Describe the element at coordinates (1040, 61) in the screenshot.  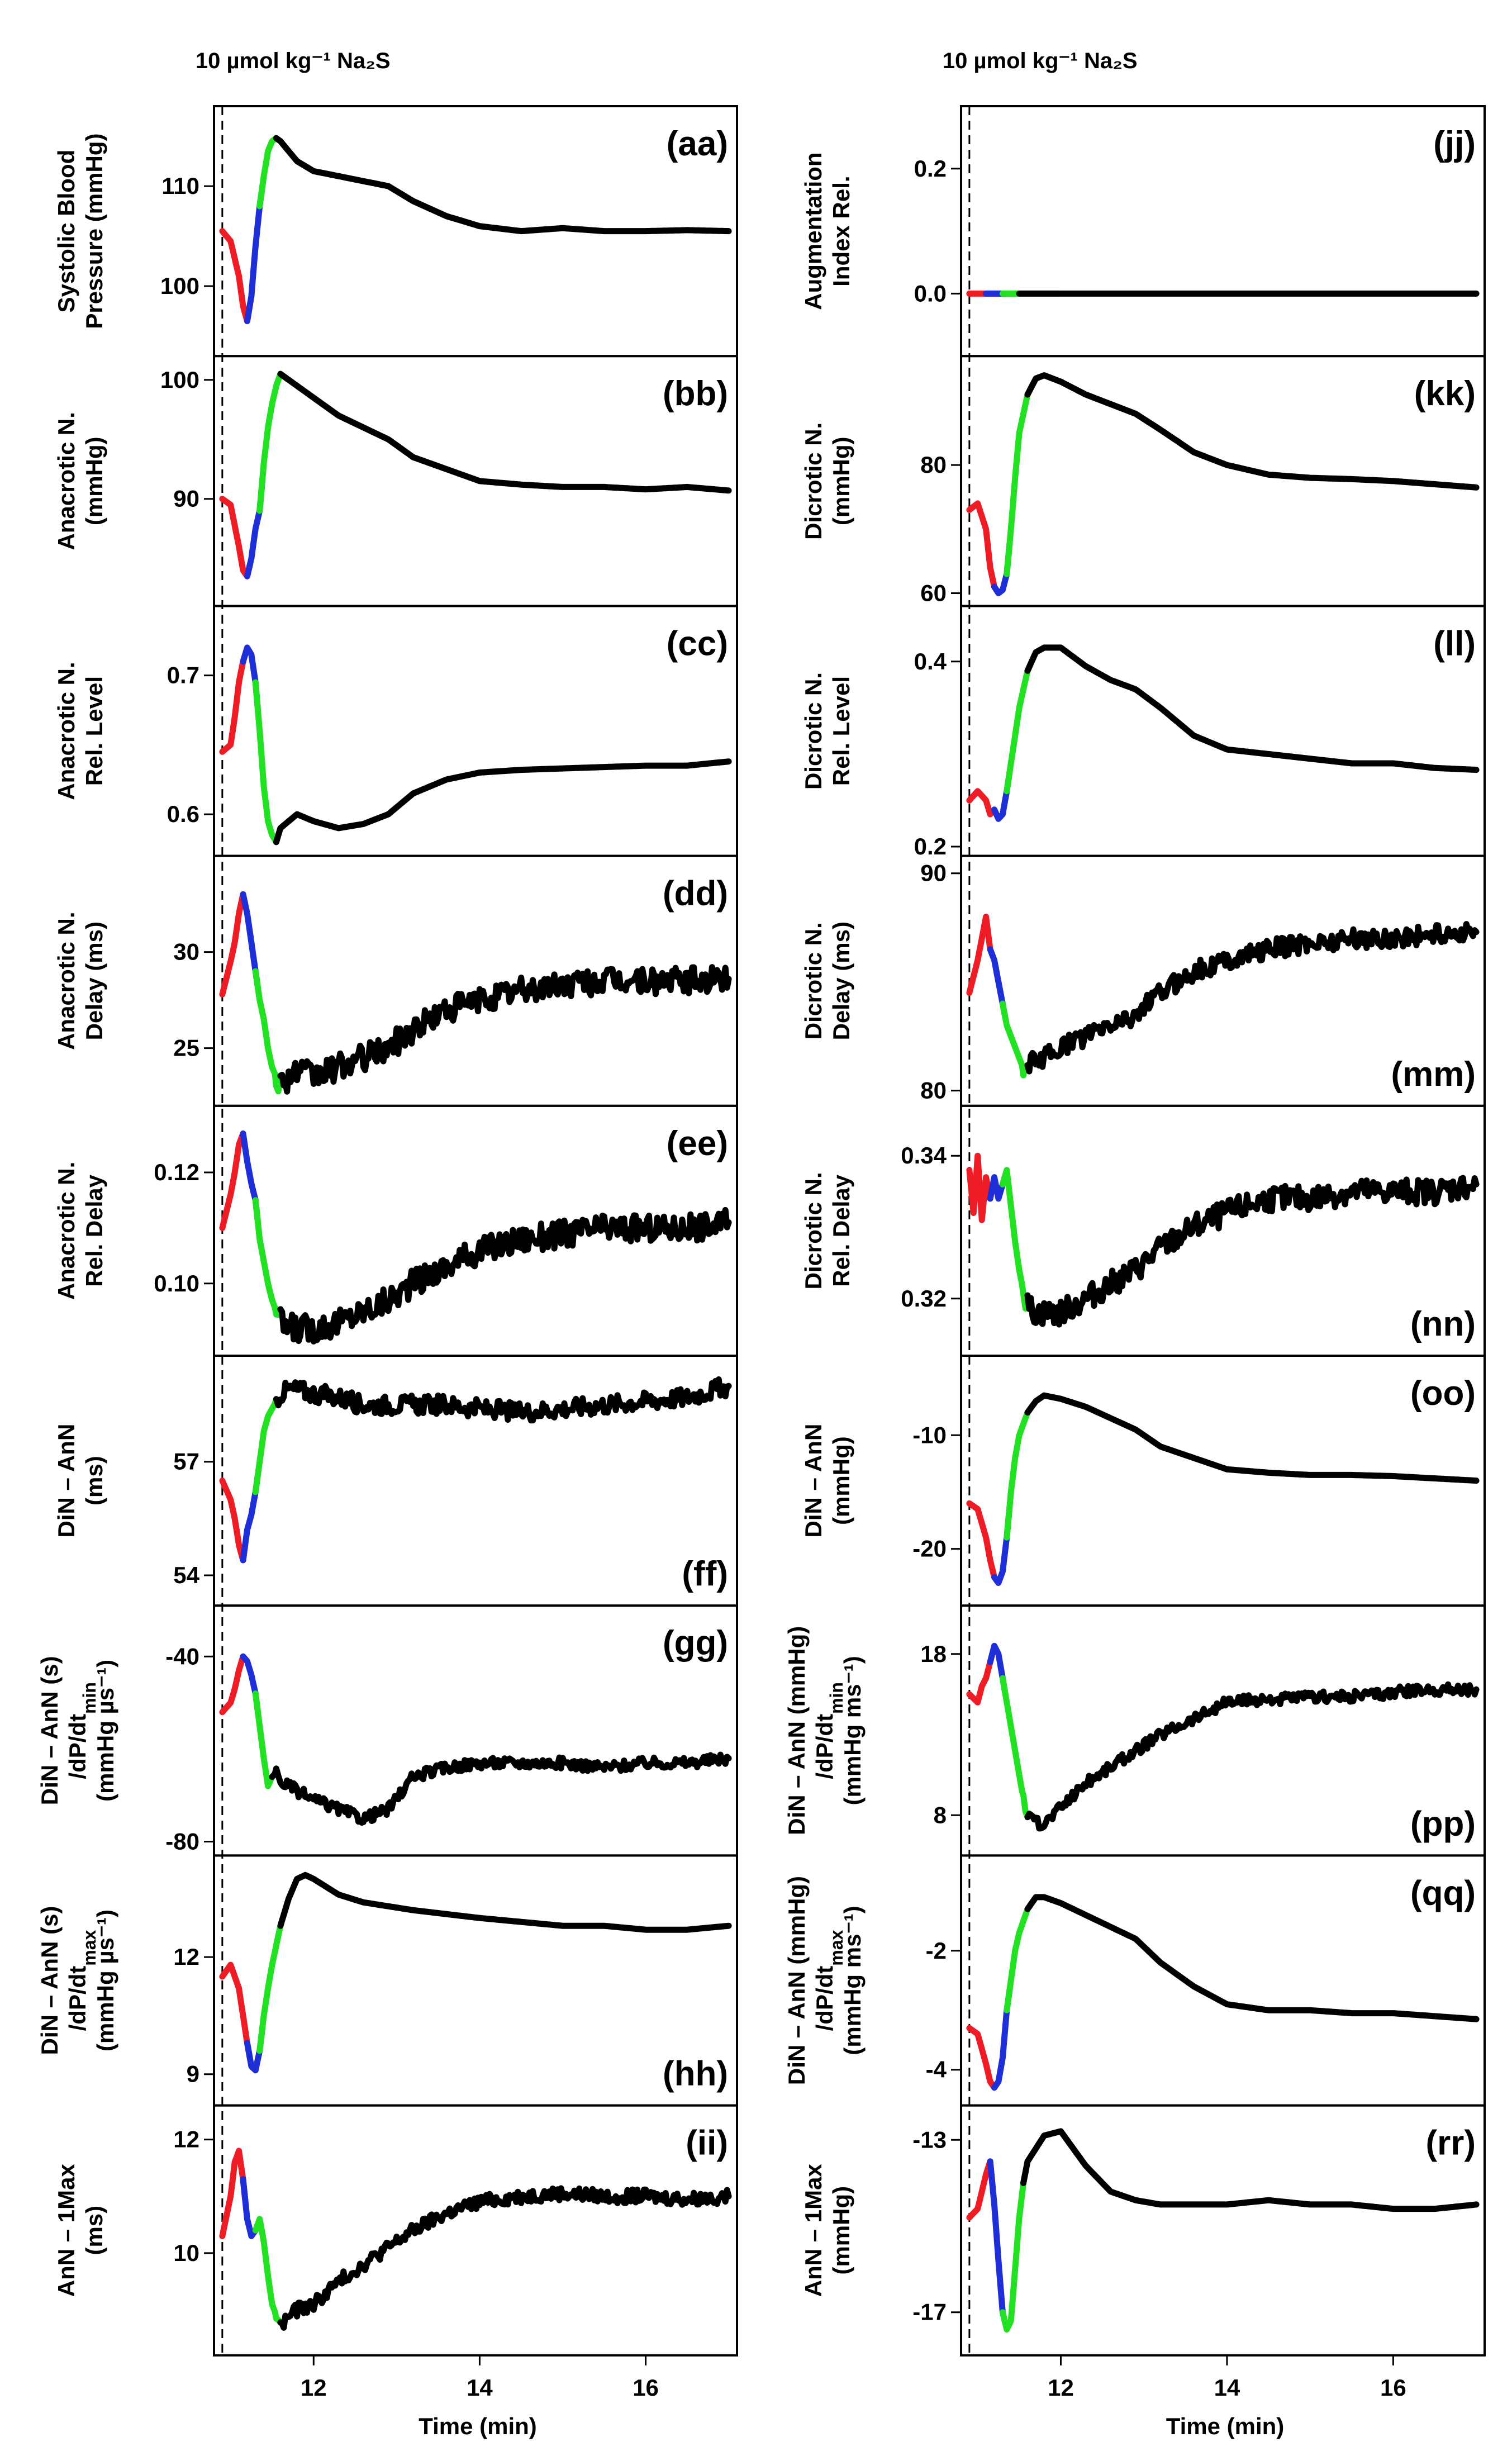
I see `injection-label: 10 µmol kg⁻¹ Na₂S` at that location.